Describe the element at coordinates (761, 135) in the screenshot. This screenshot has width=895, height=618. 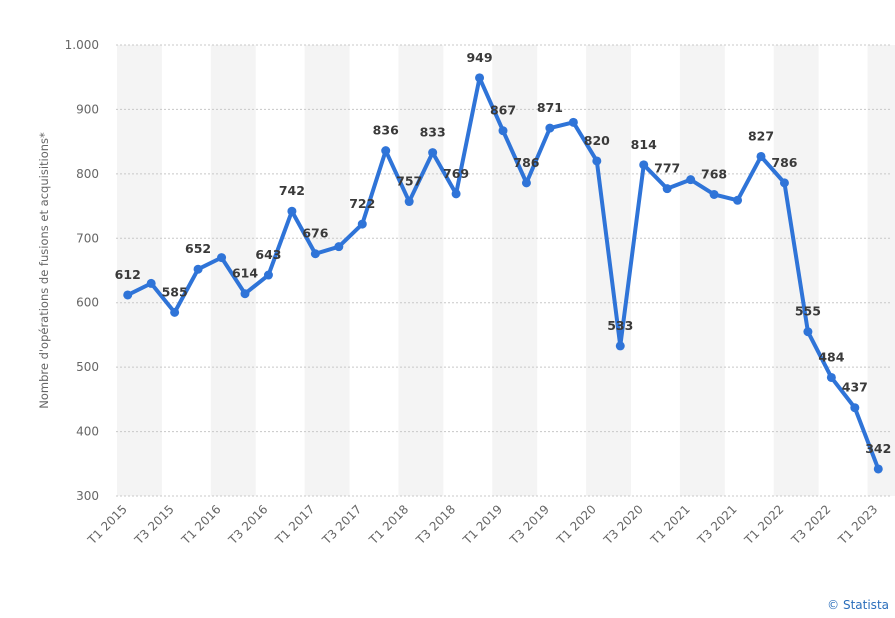
I see `data-label: 827` at that location.